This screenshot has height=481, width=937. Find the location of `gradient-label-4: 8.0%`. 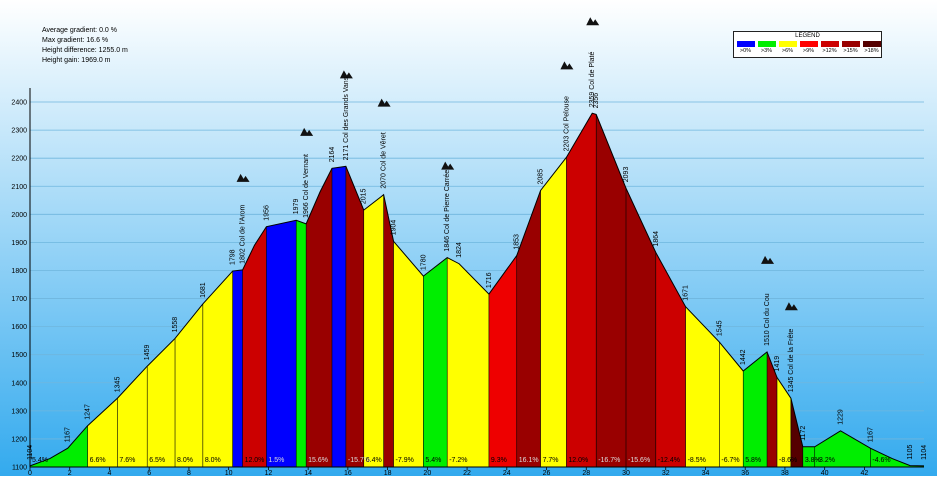

gradient-label-4: 8.0% is located at coordinates (185, 460).